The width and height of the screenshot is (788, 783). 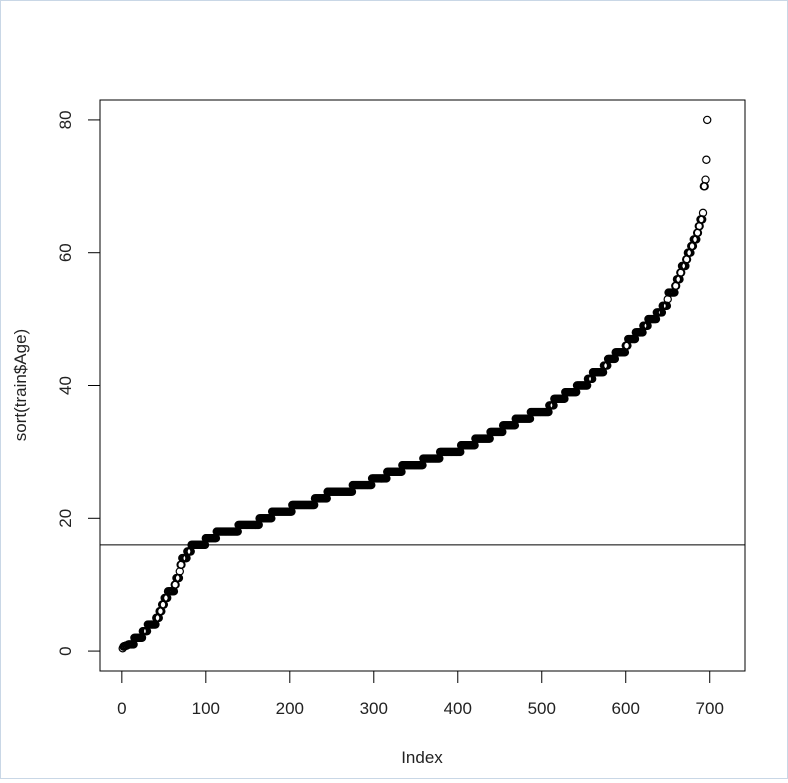 I want to click on y-tick-label: 80, so click(x=65, y=119).